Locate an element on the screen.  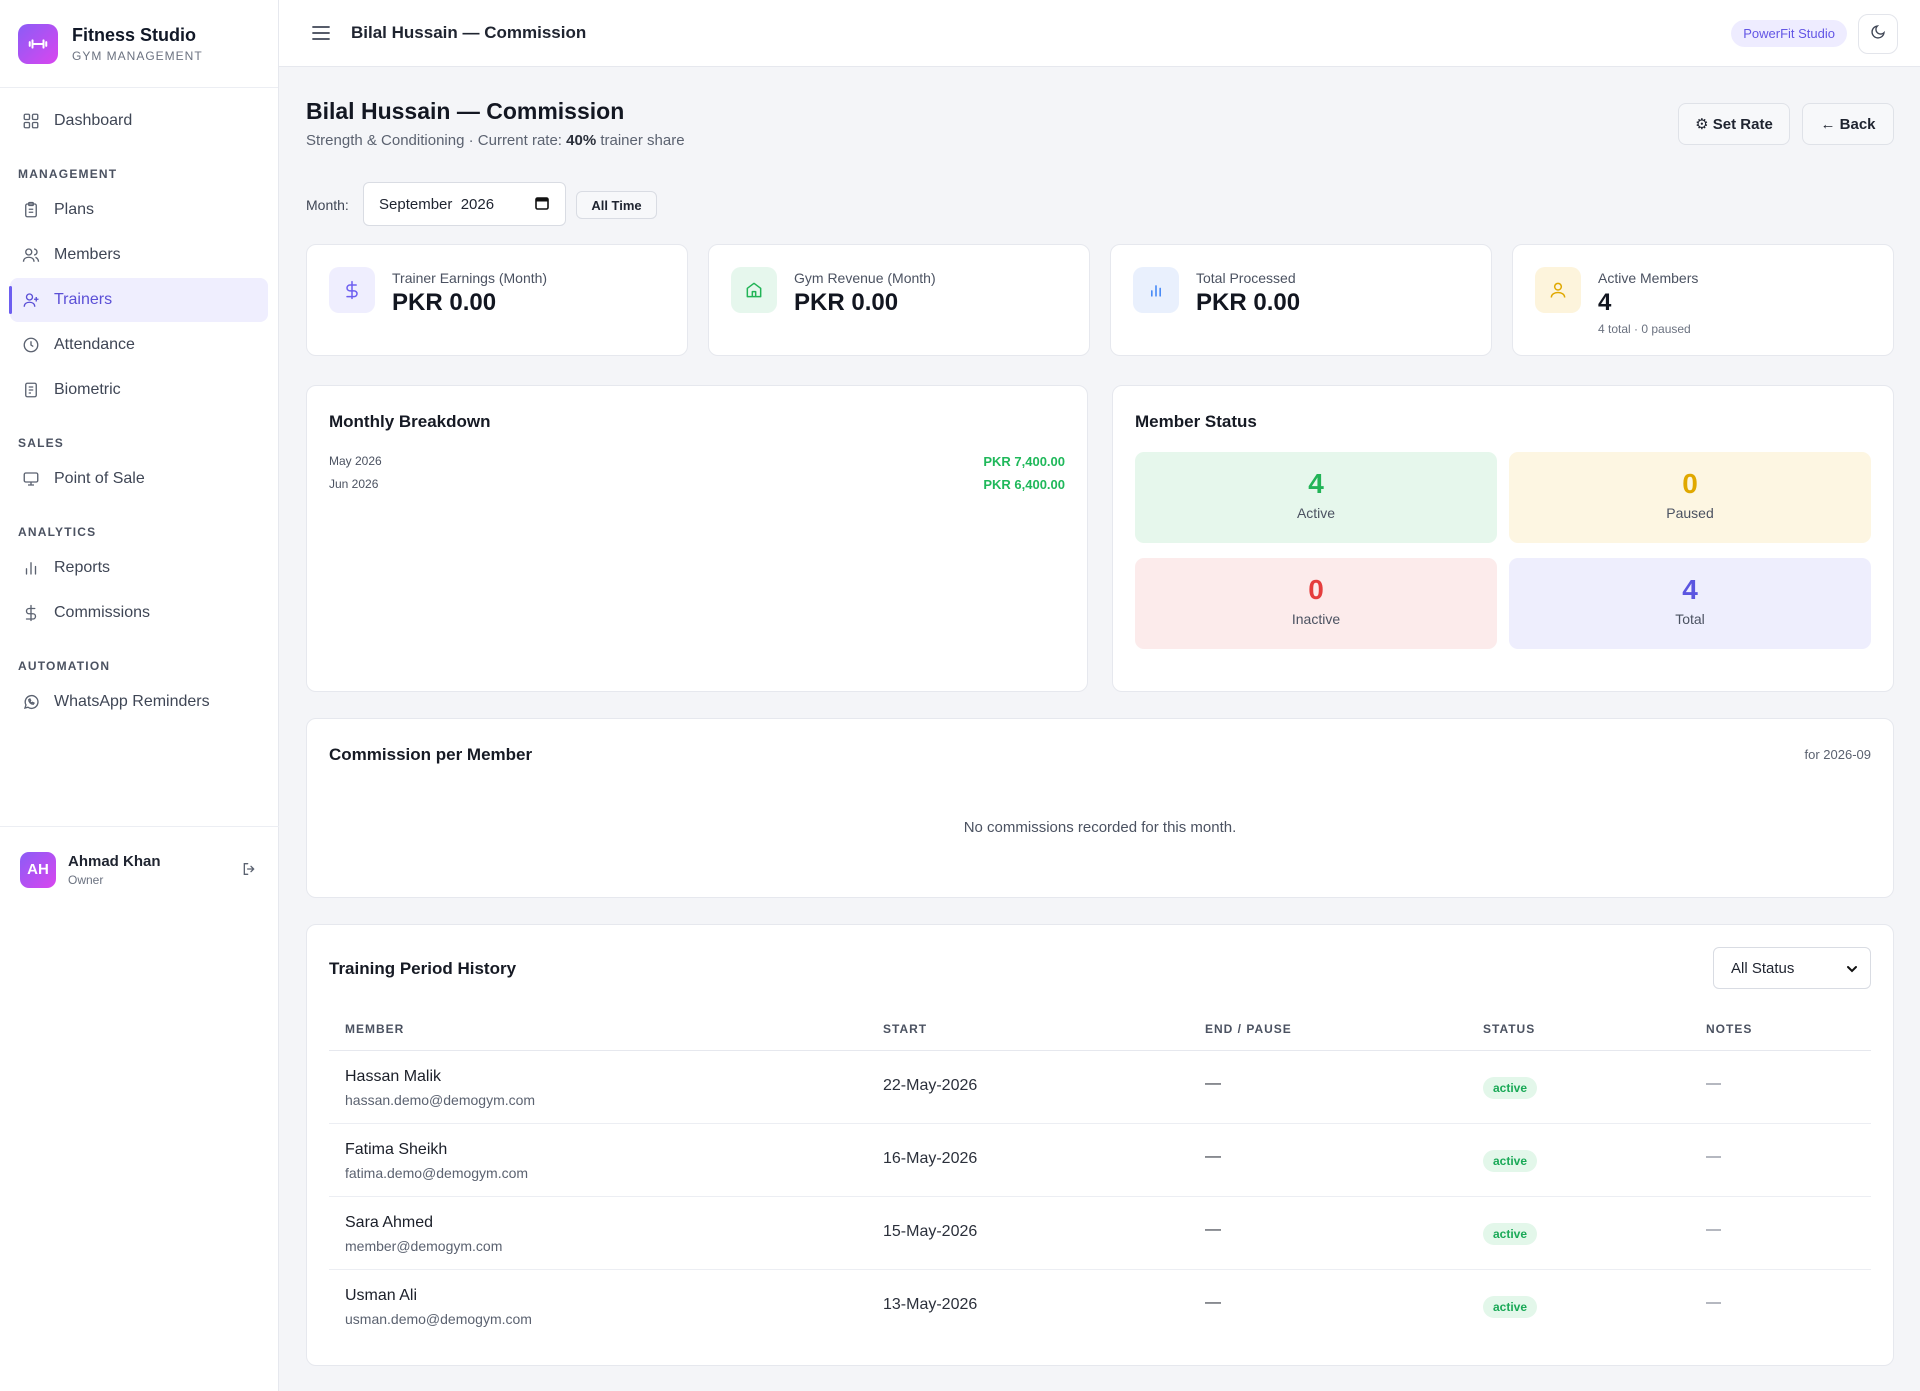
sidebar-item-members: Members is located at coordinates (139, 255).